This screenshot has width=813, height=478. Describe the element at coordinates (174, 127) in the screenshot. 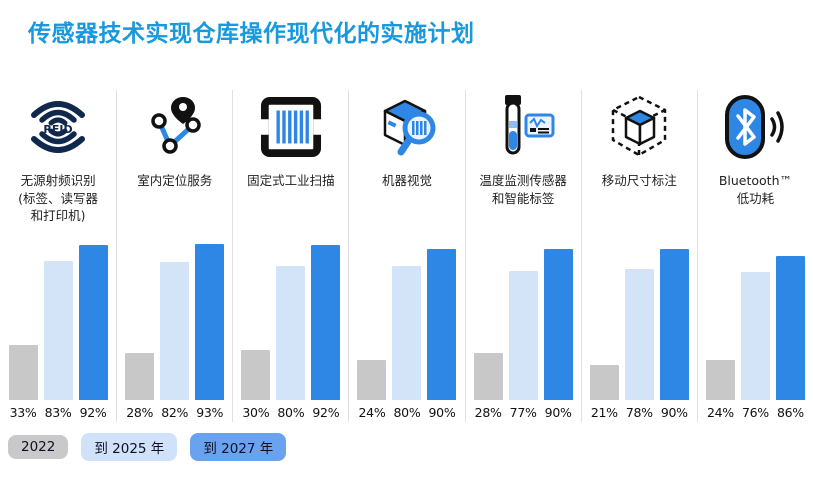

I see `indoor-location-icon` at that location.